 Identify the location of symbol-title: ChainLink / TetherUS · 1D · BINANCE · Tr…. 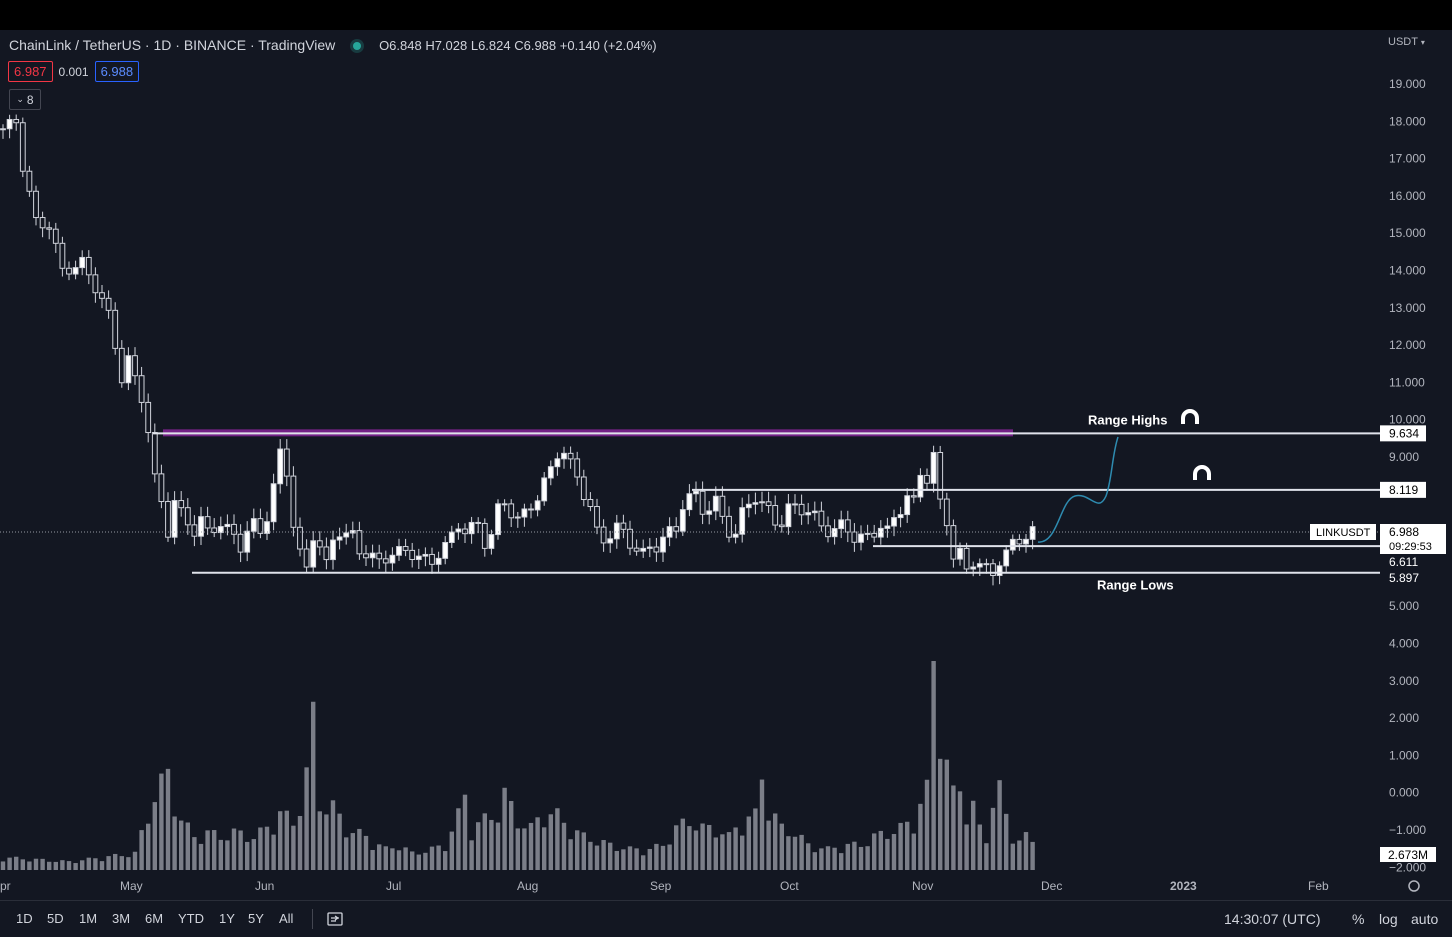
(172, 45).